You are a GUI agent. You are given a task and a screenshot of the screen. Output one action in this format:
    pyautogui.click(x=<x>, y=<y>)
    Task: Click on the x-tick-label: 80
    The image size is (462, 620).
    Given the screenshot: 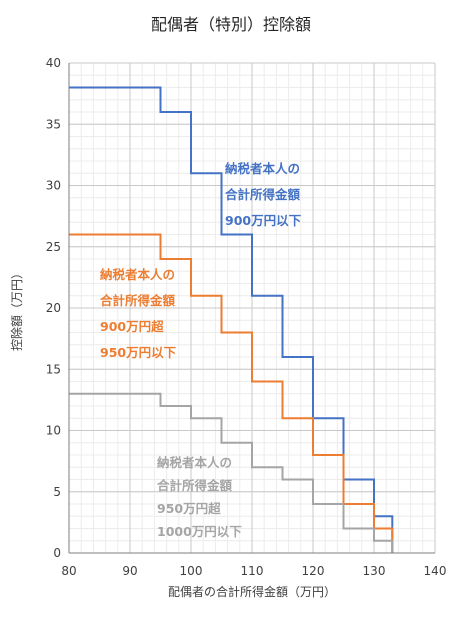 What is the action you would take?
    pyautogui.click(x=68, y=571)
    